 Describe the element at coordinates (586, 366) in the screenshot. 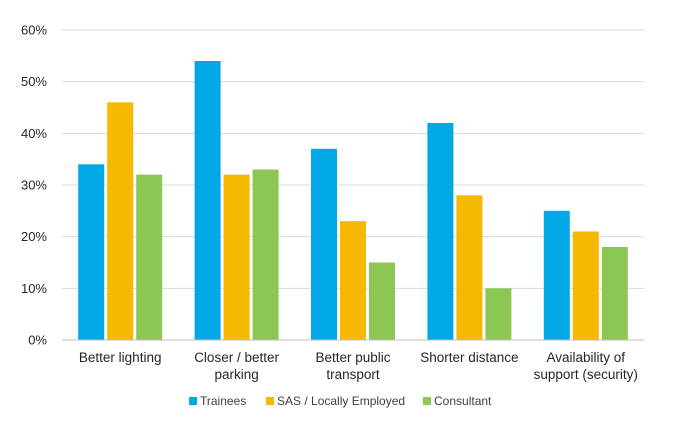

I see `x-category-label: Availability of support (security)` at that location.